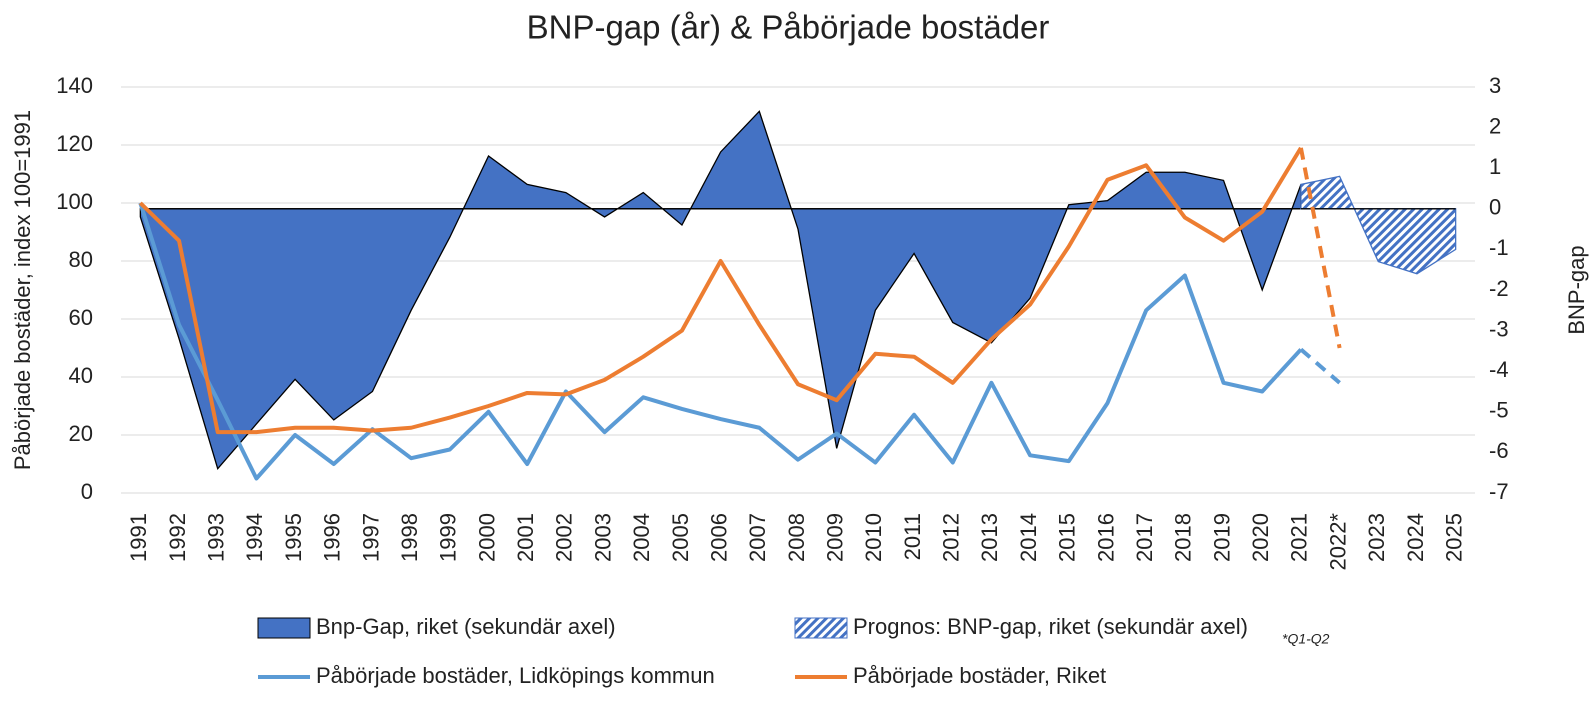  What do you see at coordinates (1299, 537) in the screenshot?
I see `x-tick-label: 2021` at bounding box center [1299, 537].